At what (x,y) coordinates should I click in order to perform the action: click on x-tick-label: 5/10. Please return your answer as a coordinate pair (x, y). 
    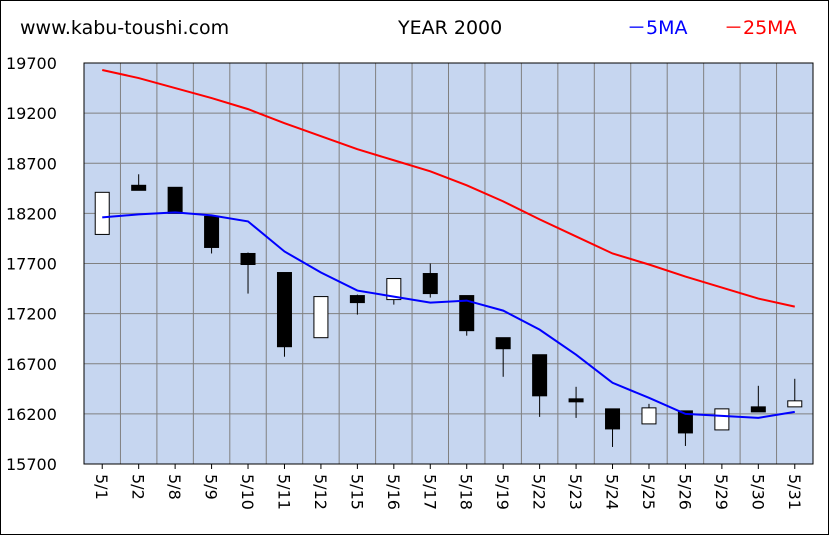
    Looking at the image, I should click on (247, 492).